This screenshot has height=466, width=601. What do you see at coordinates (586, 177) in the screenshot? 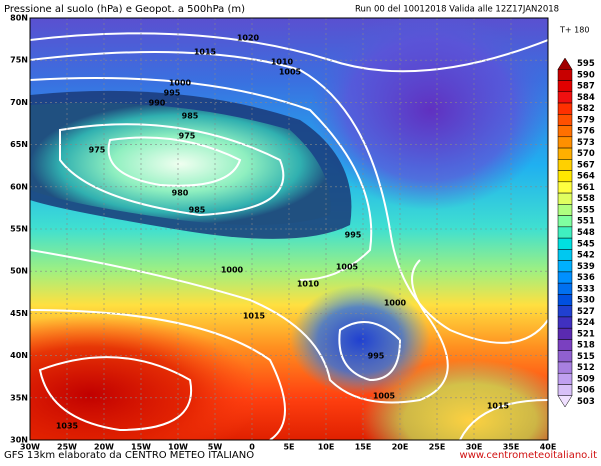
I see `colorbar-label: 564` at bounding box center [586, 177].